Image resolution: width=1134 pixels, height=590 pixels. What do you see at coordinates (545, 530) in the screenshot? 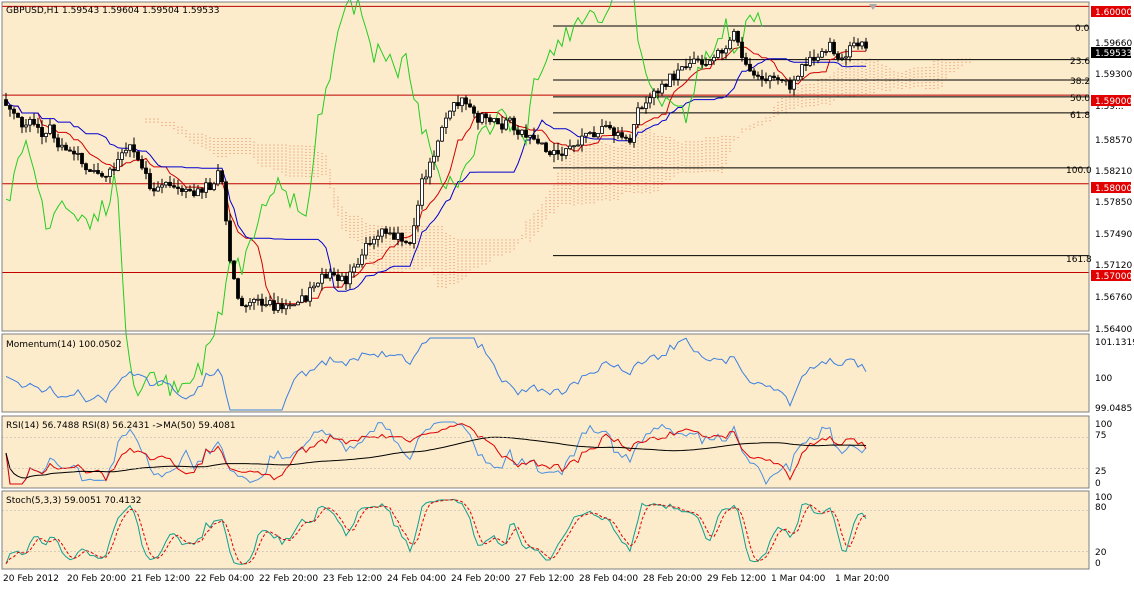
I see `stoch-pane` at bounding box center [545, 530].